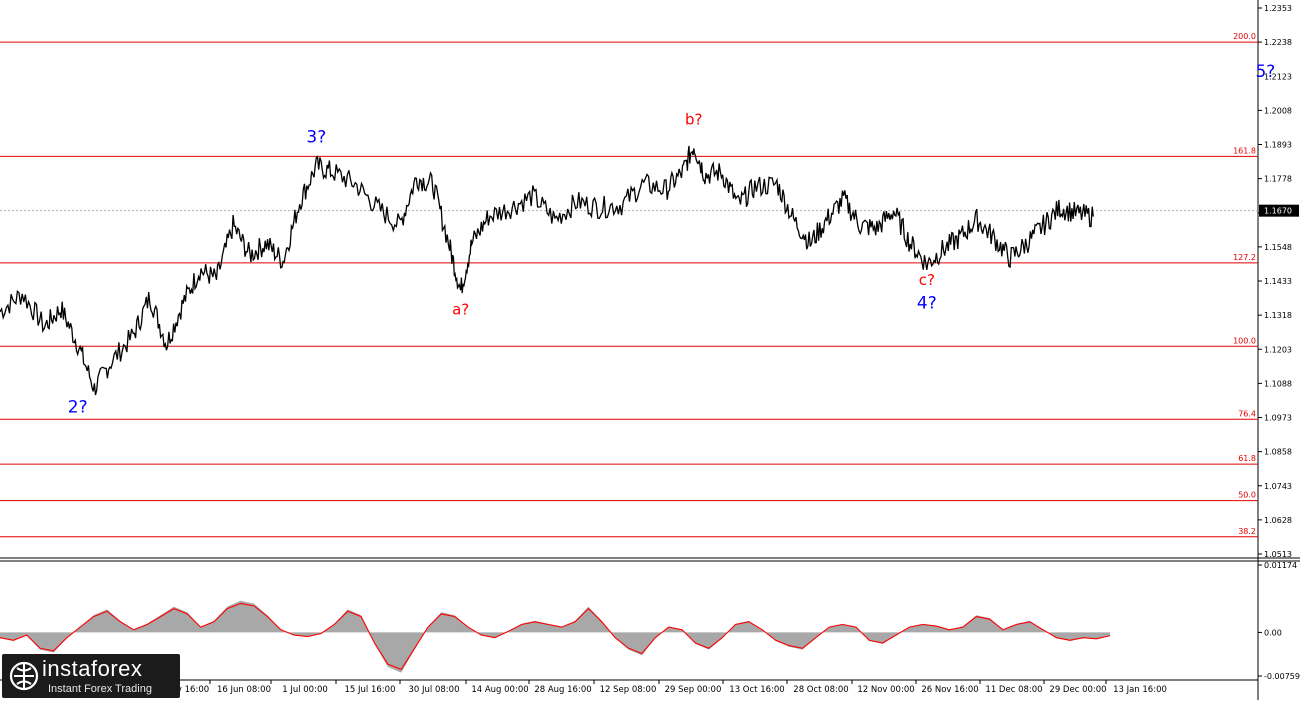 Image resolution: width=1300 pixels, height=704 pixels. What do you see at coordinates (1278, 179) in the screenshot?
I see `price-tick-label: 1.1778` at bounding box center [1278, 179].